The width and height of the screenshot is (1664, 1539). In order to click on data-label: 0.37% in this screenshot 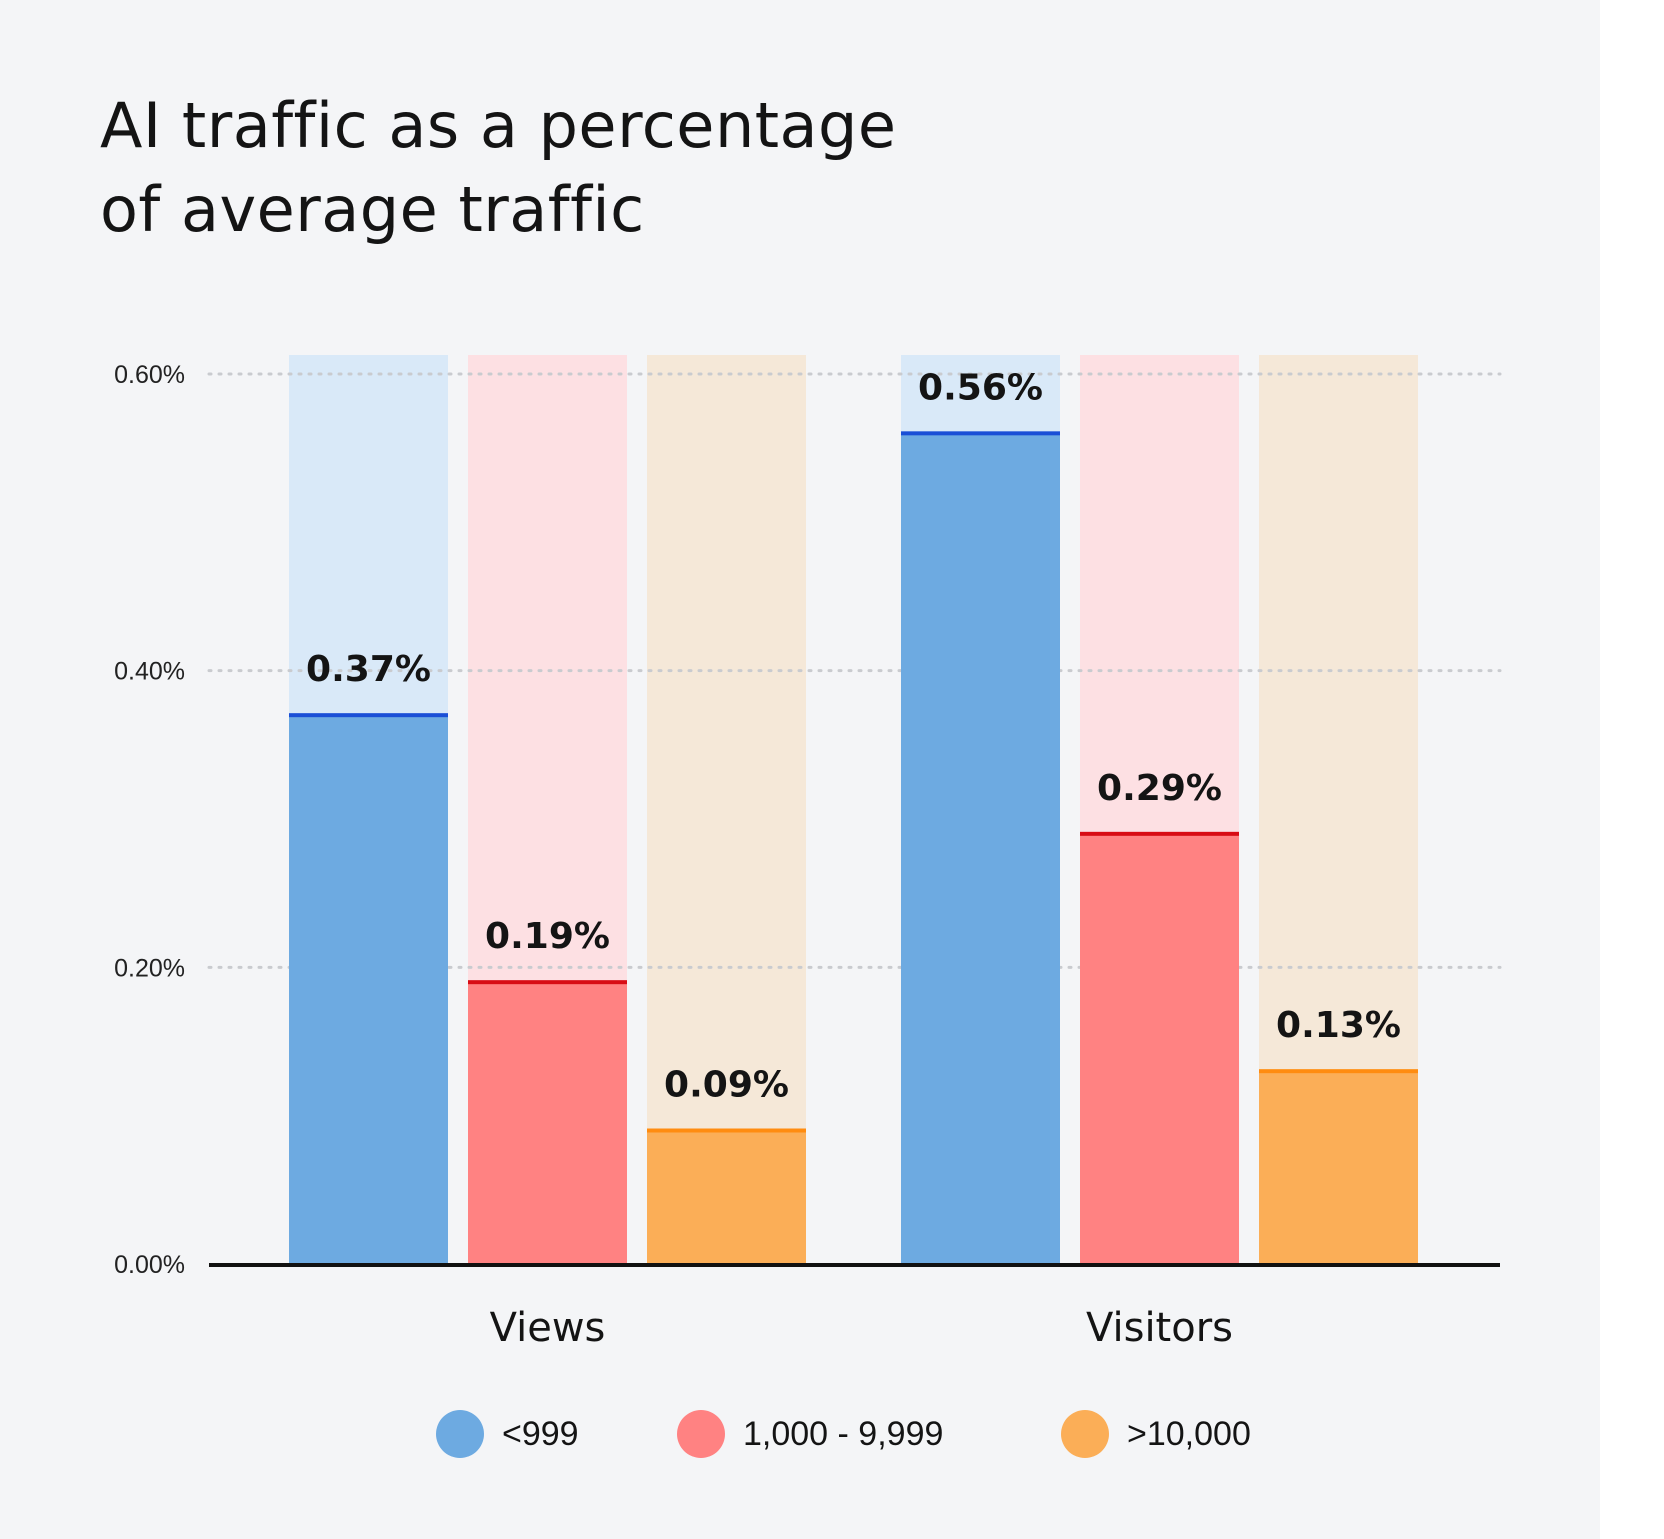, I will do `click(368, 669)`.